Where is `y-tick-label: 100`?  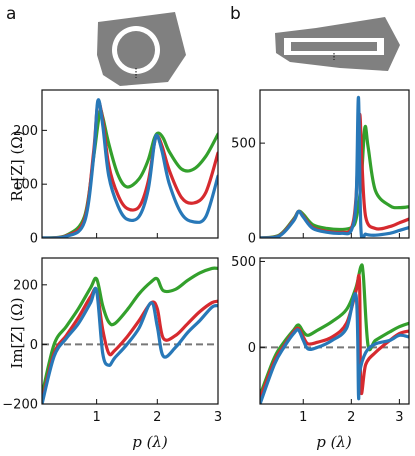
y-tick-label: 100 is located at coordinates (25, 185).